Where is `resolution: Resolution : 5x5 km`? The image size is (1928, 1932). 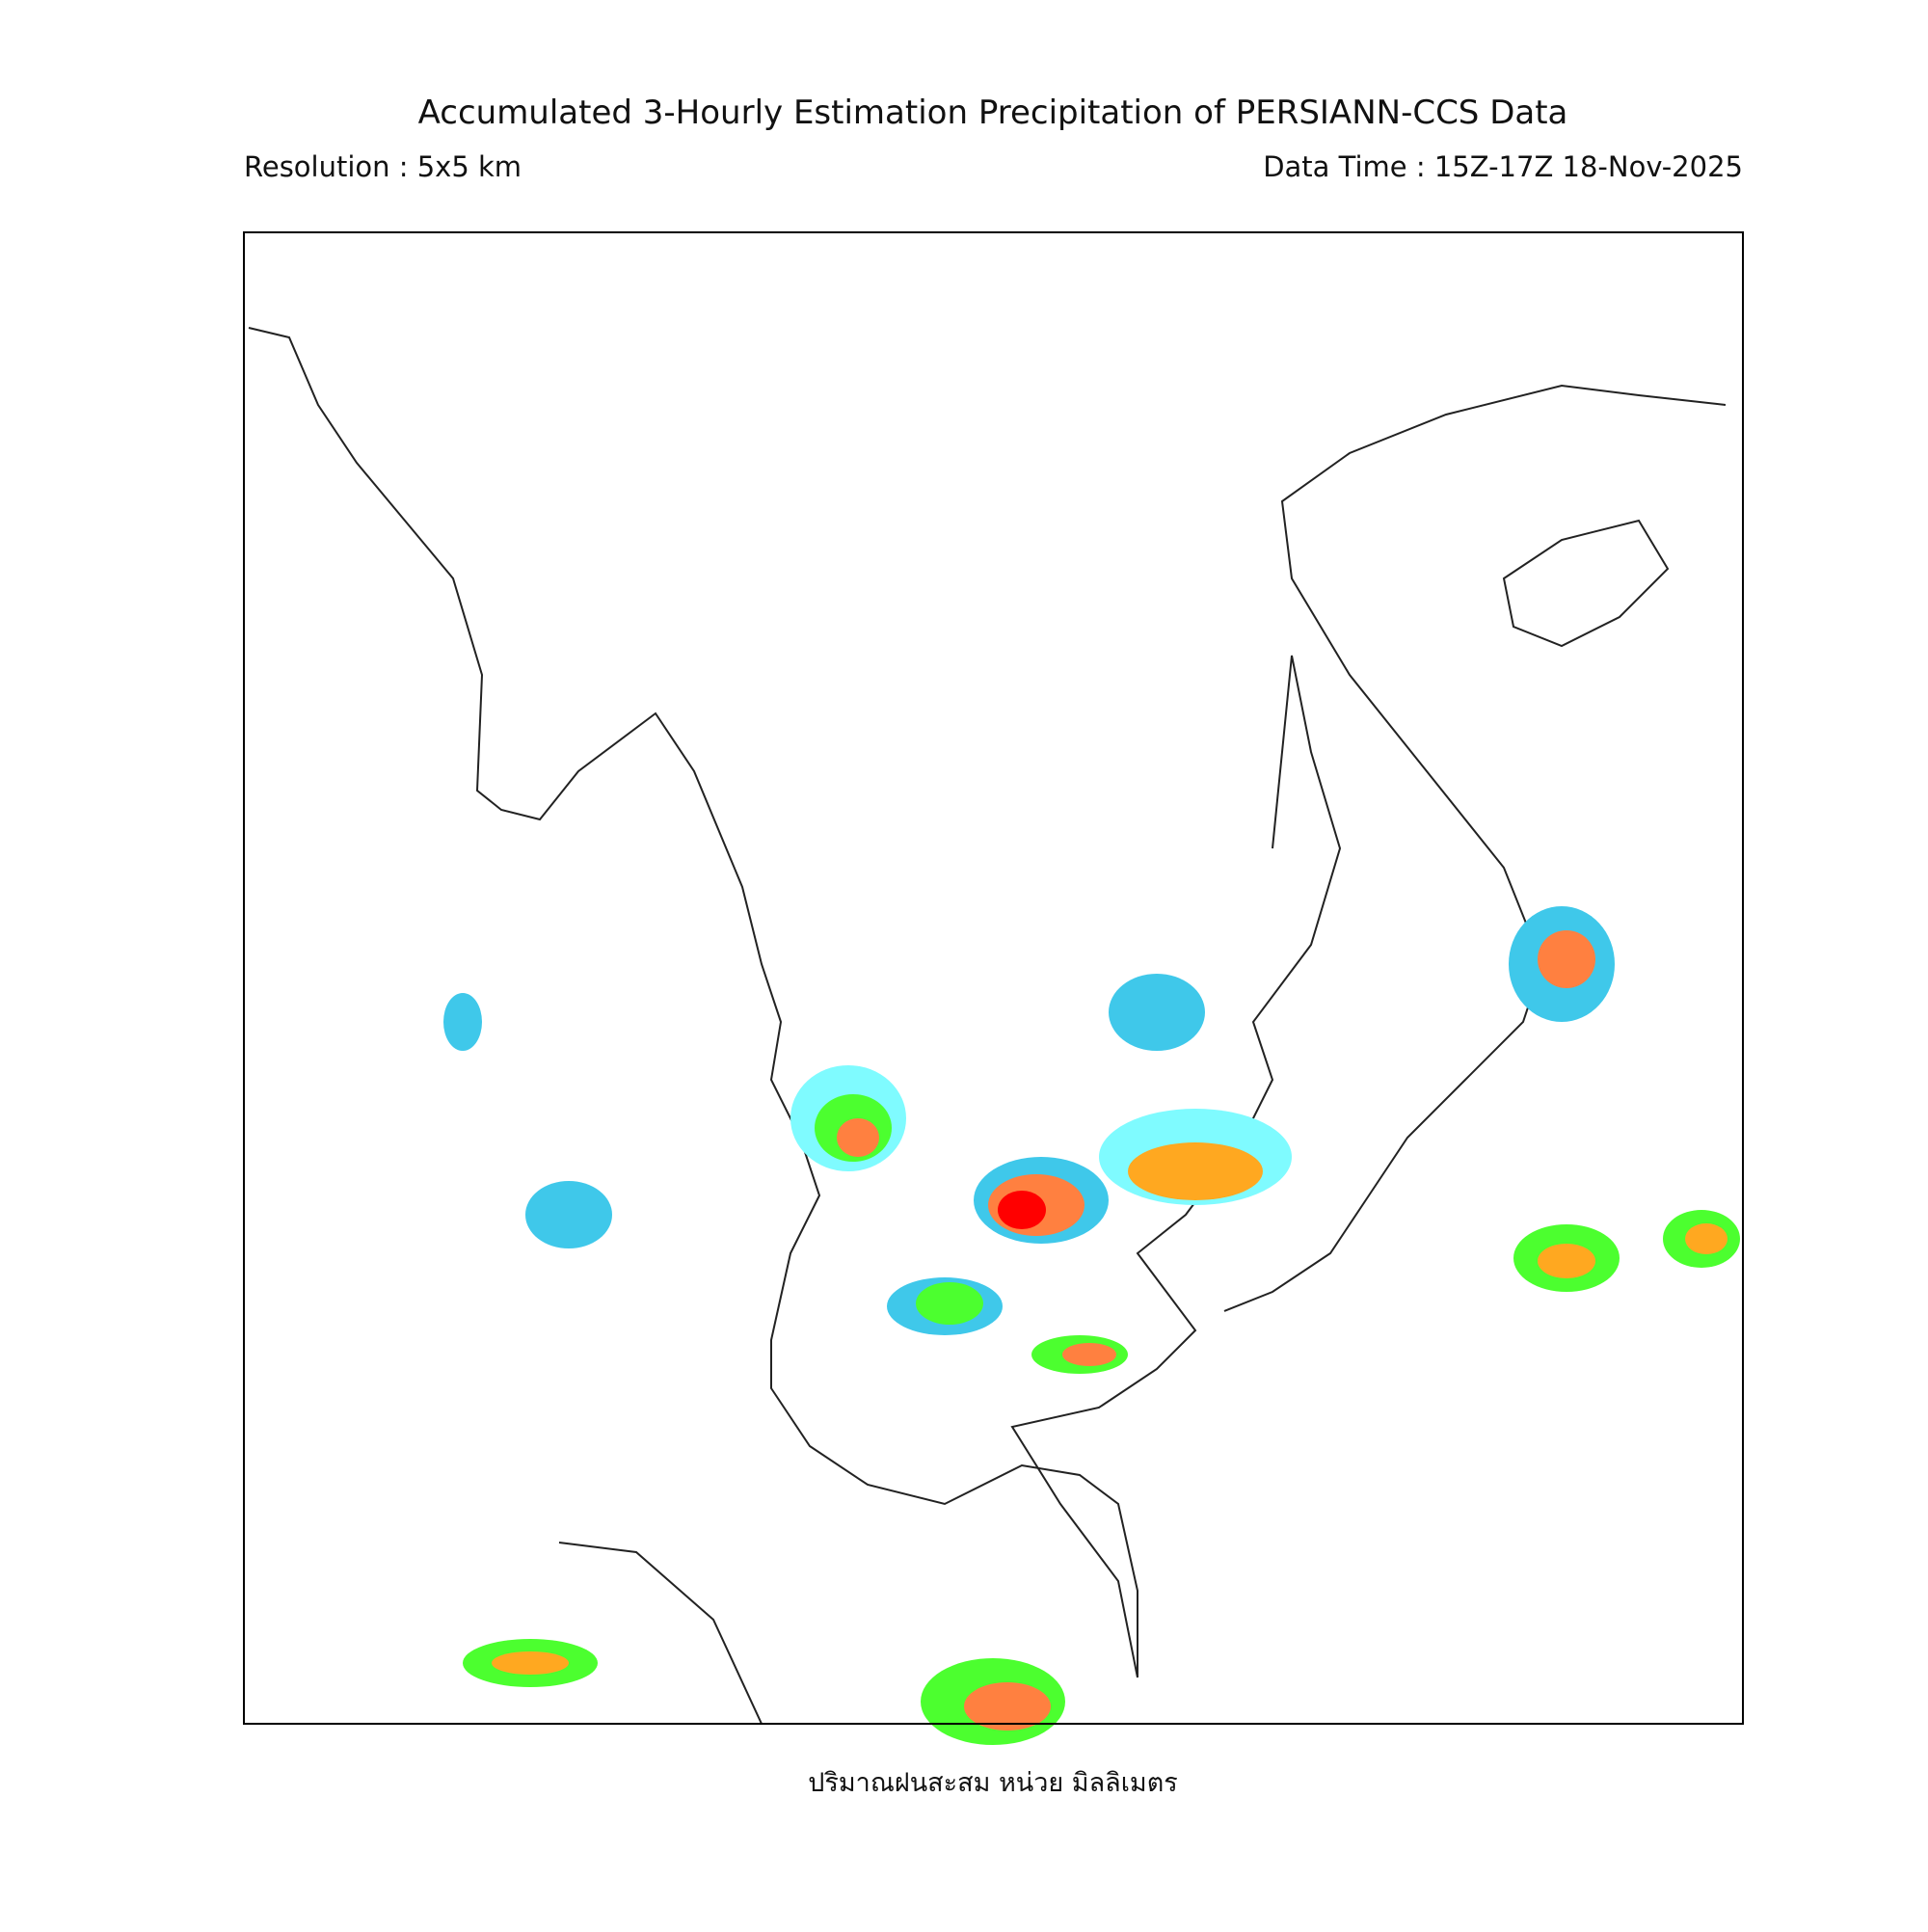 resolution: Resolution : 5x5 km is located at coordinates (383, 167).